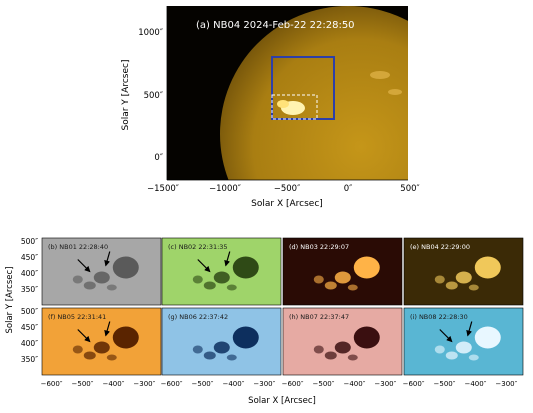  I want to click on panel-label: (b) NB01 22:28:40, so click(78, 247).